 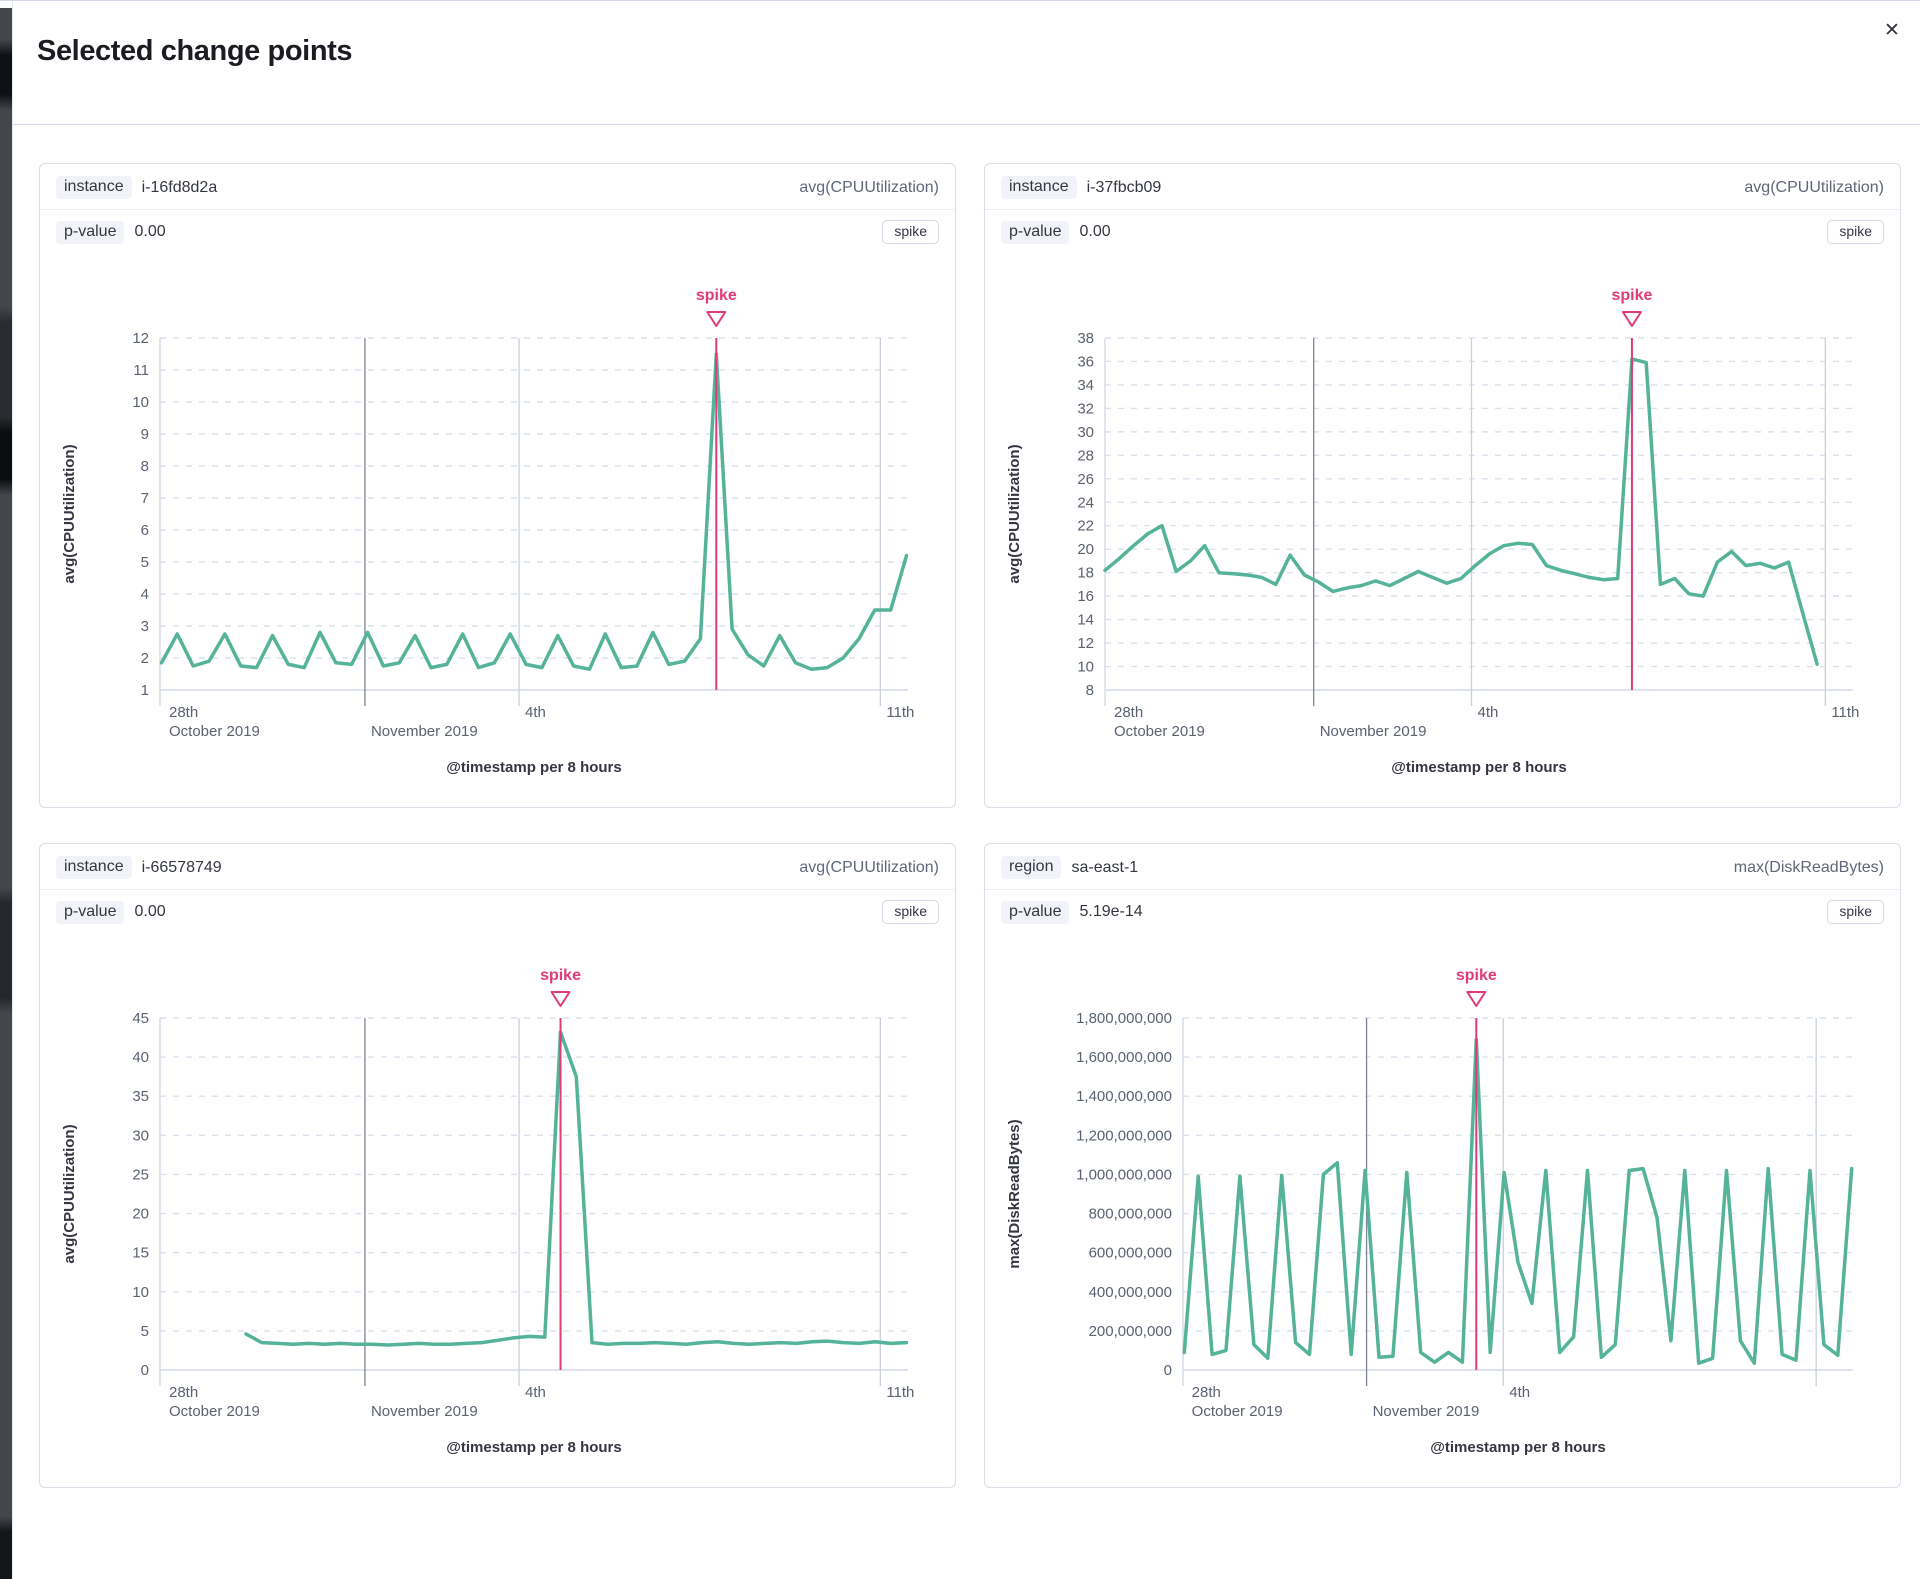 I want to click on svg-text: 12, so click(x=1085, y=643).